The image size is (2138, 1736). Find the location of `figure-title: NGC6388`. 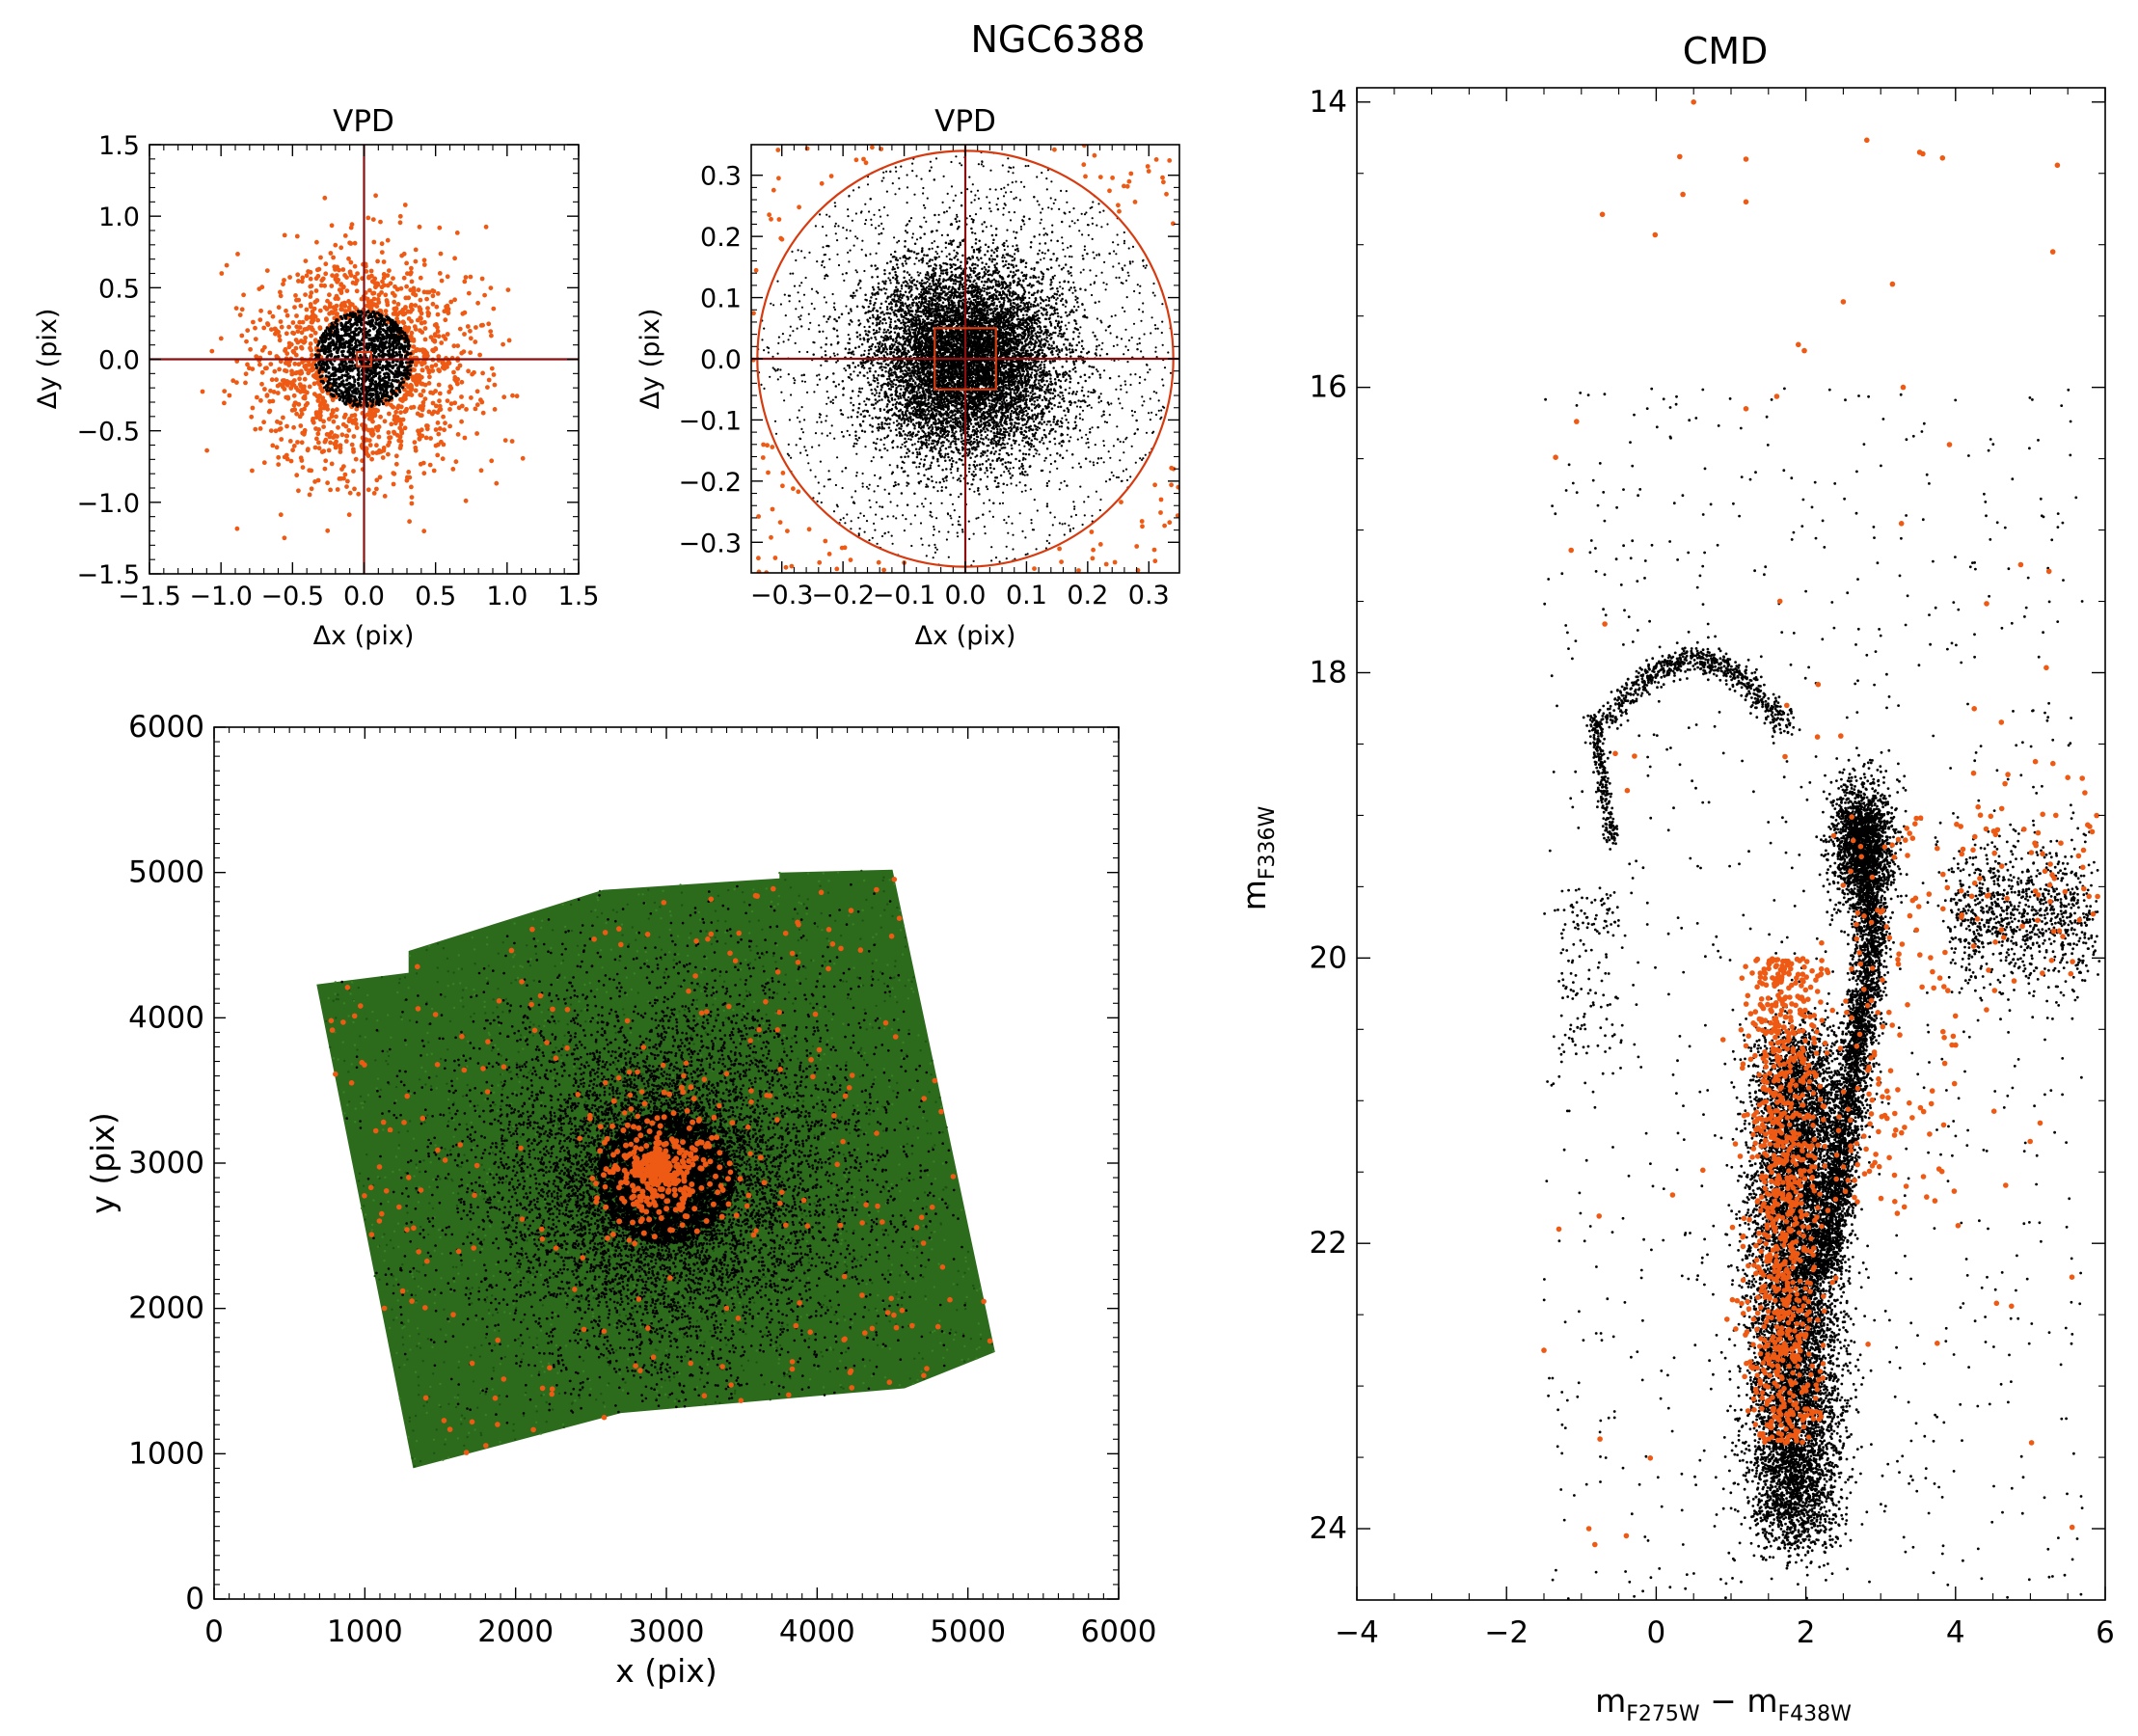

figure-title: NGC6388 is located at coordinates (1057, 39).